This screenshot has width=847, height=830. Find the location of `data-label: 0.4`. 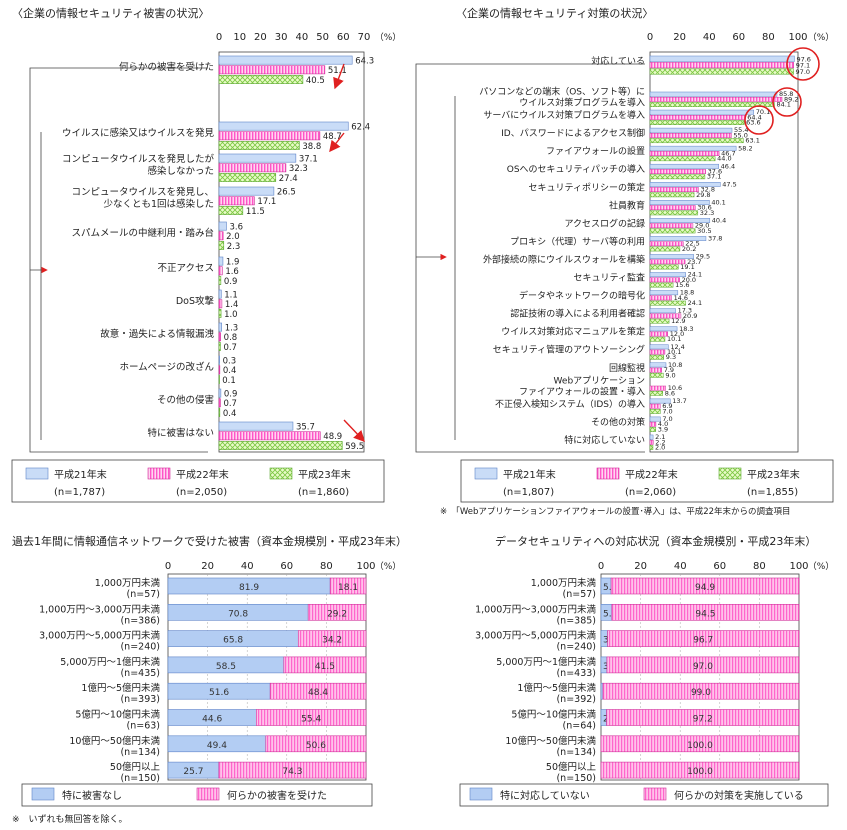

data-label: 0.4 is located at coordinates (230, 414).